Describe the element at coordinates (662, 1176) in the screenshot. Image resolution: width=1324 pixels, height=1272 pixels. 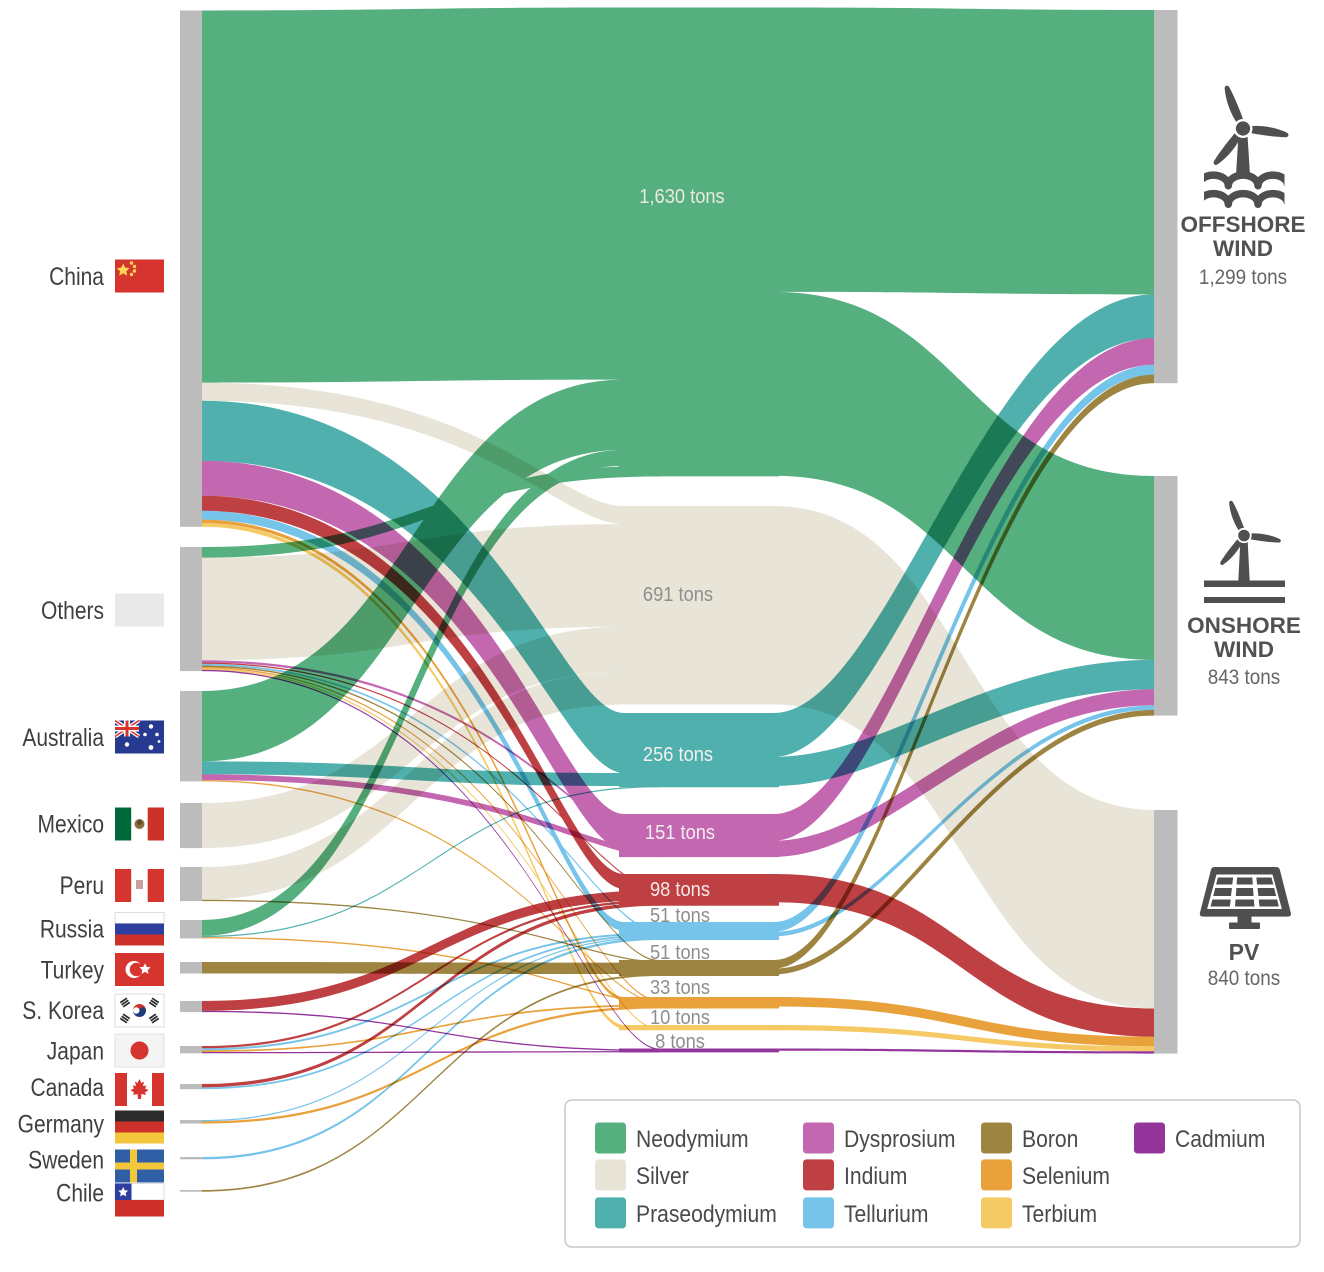
I see `svg-text: Silver` at that location.